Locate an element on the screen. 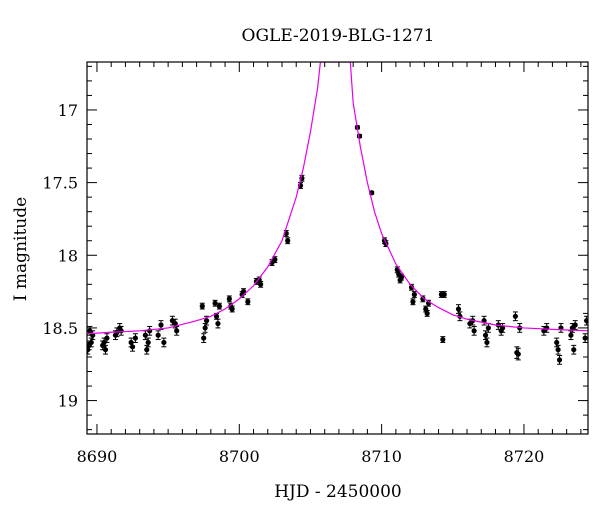 The height and width of the screenshot is (512, 600). y-tick-label: 18 is located at coordinates (68, 255).